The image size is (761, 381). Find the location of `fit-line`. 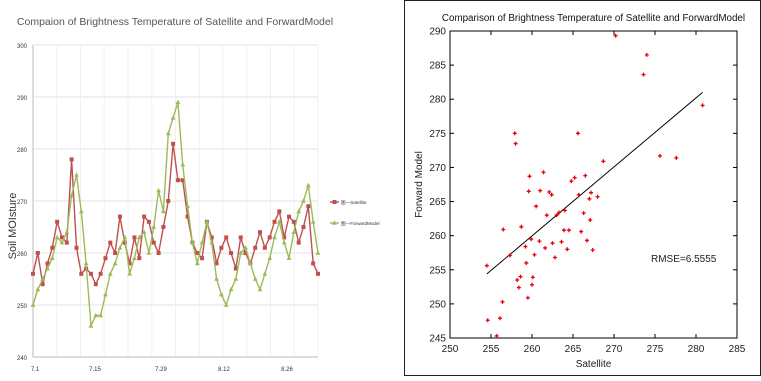

fit-line is located at coordinates (594, 183).